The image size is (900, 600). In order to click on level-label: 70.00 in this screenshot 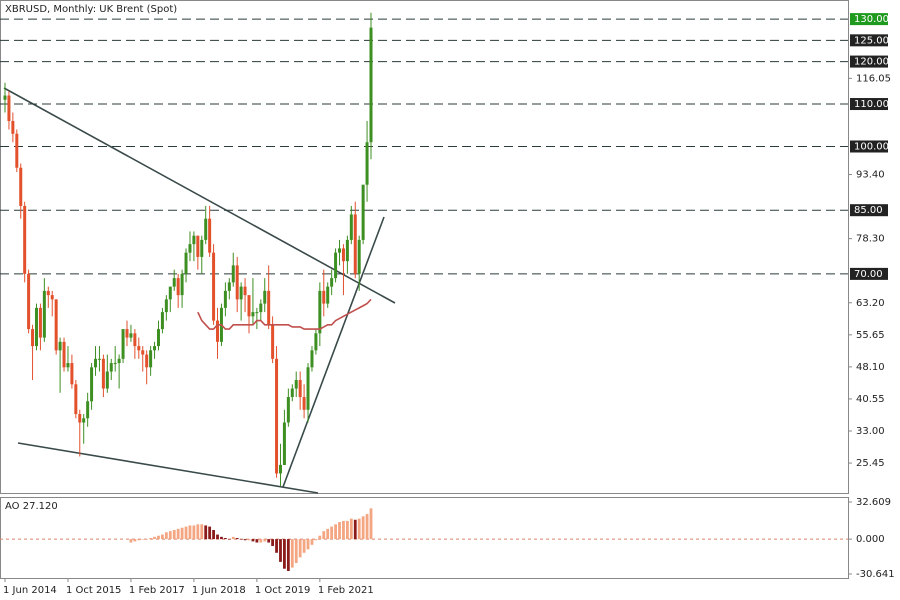, I will do `click(868, 274)`.